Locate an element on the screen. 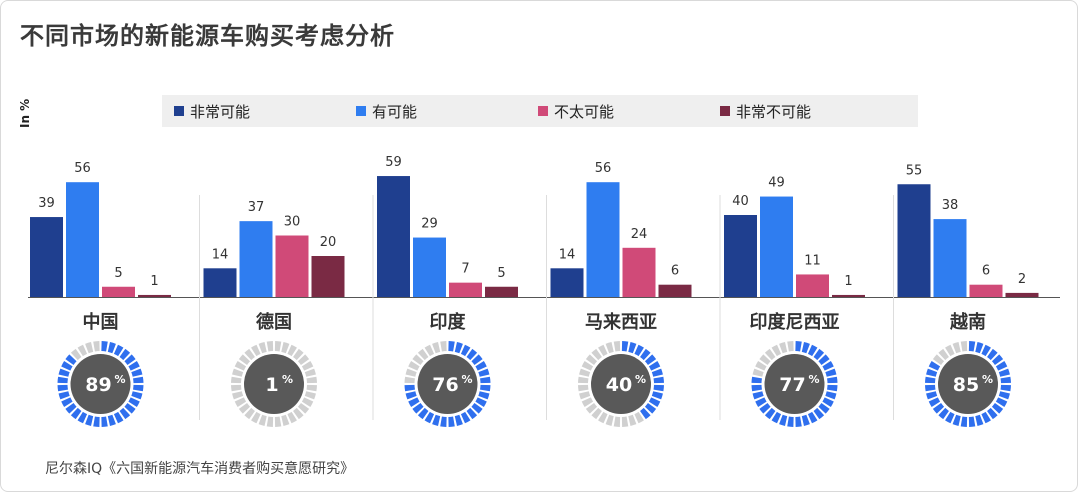  bar-越南-非常不可能 is located at coordinates (1022, 294).